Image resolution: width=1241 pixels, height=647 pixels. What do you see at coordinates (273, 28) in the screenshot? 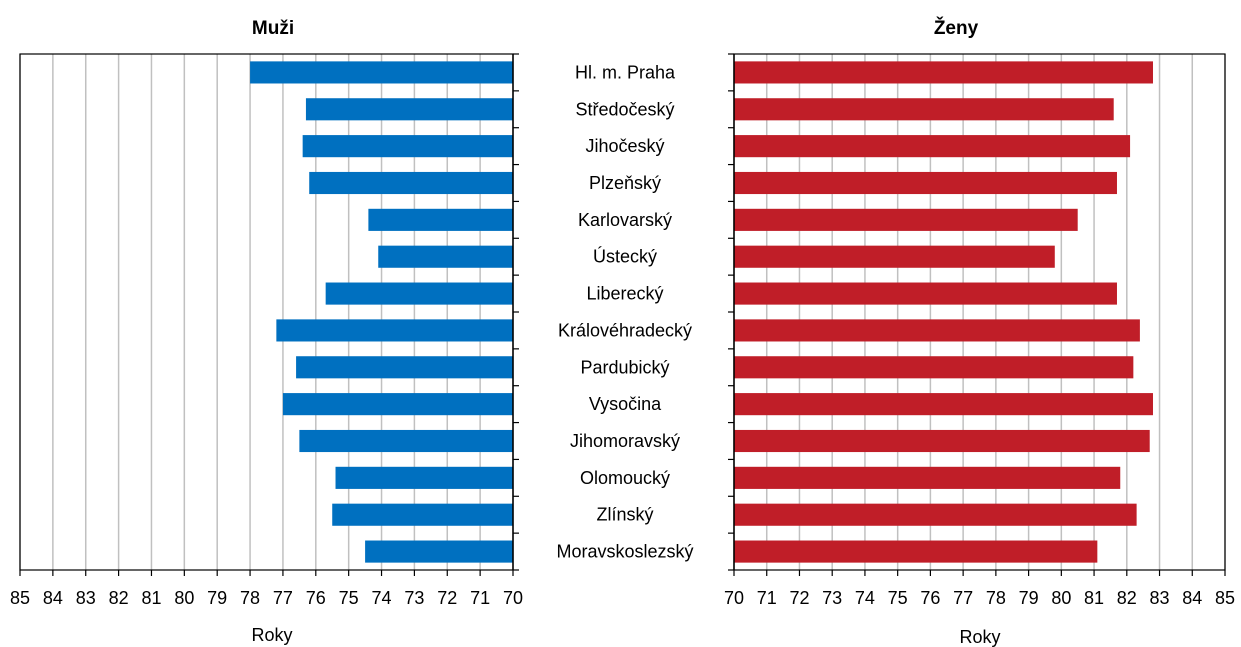
I see `chart-title-men: Muži` at bounding box center [273, 28].